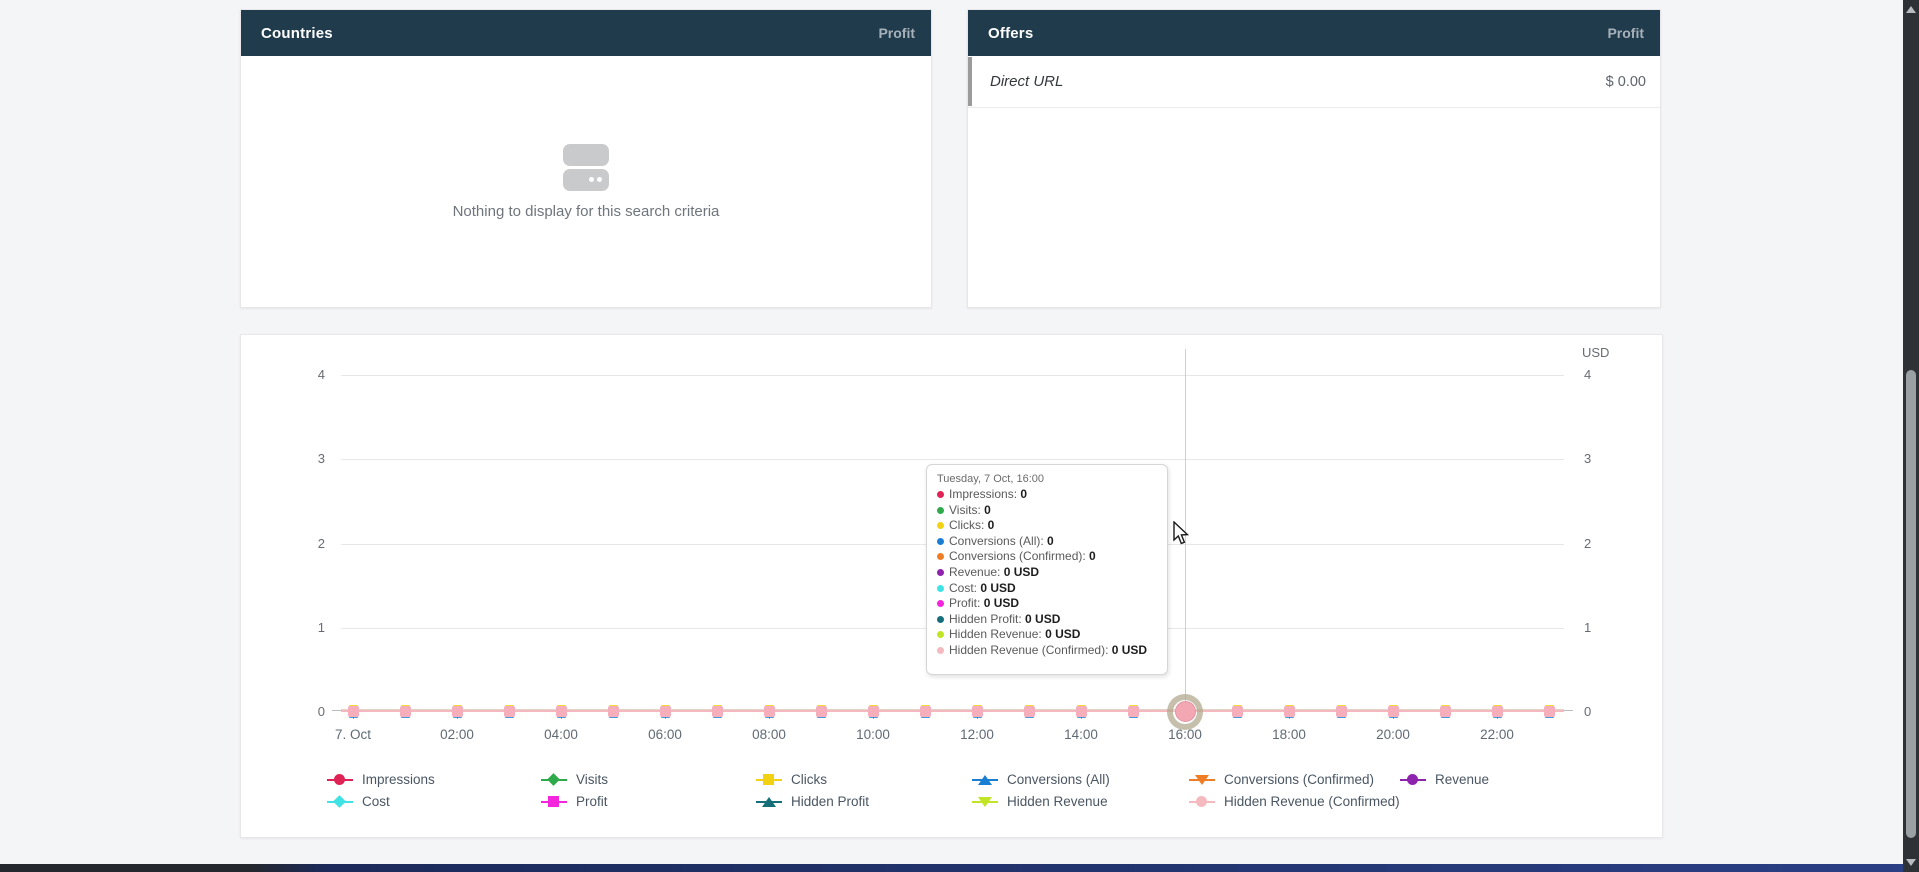 The image size is (1919, 872). Describe the element at coordinates (398, 779) in the screenshot. I see `legend-label: Impressions` at that location.